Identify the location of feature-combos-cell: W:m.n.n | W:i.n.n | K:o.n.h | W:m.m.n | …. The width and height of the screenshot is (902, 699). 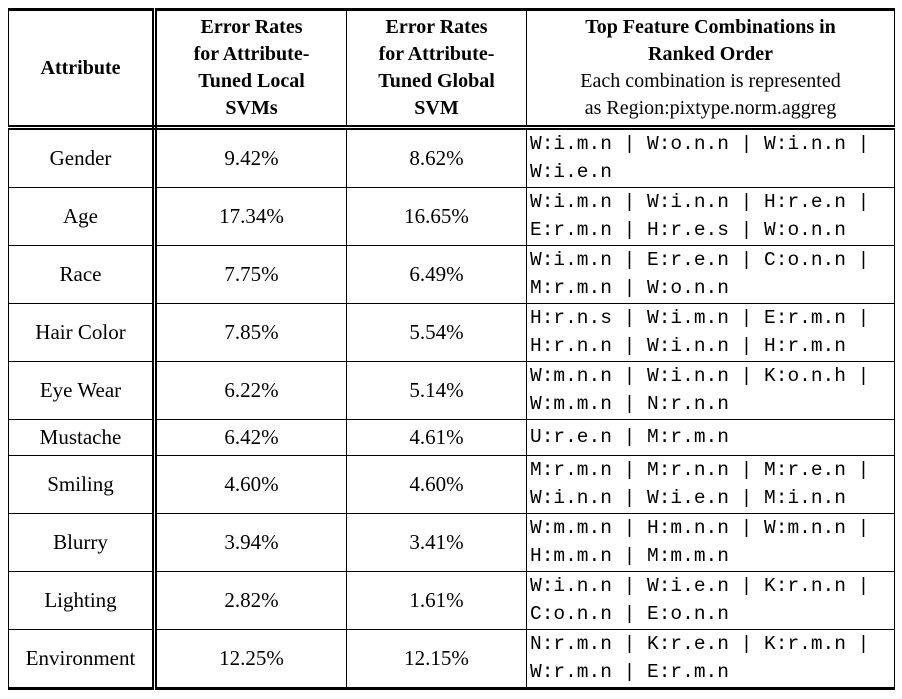
(710, 390).